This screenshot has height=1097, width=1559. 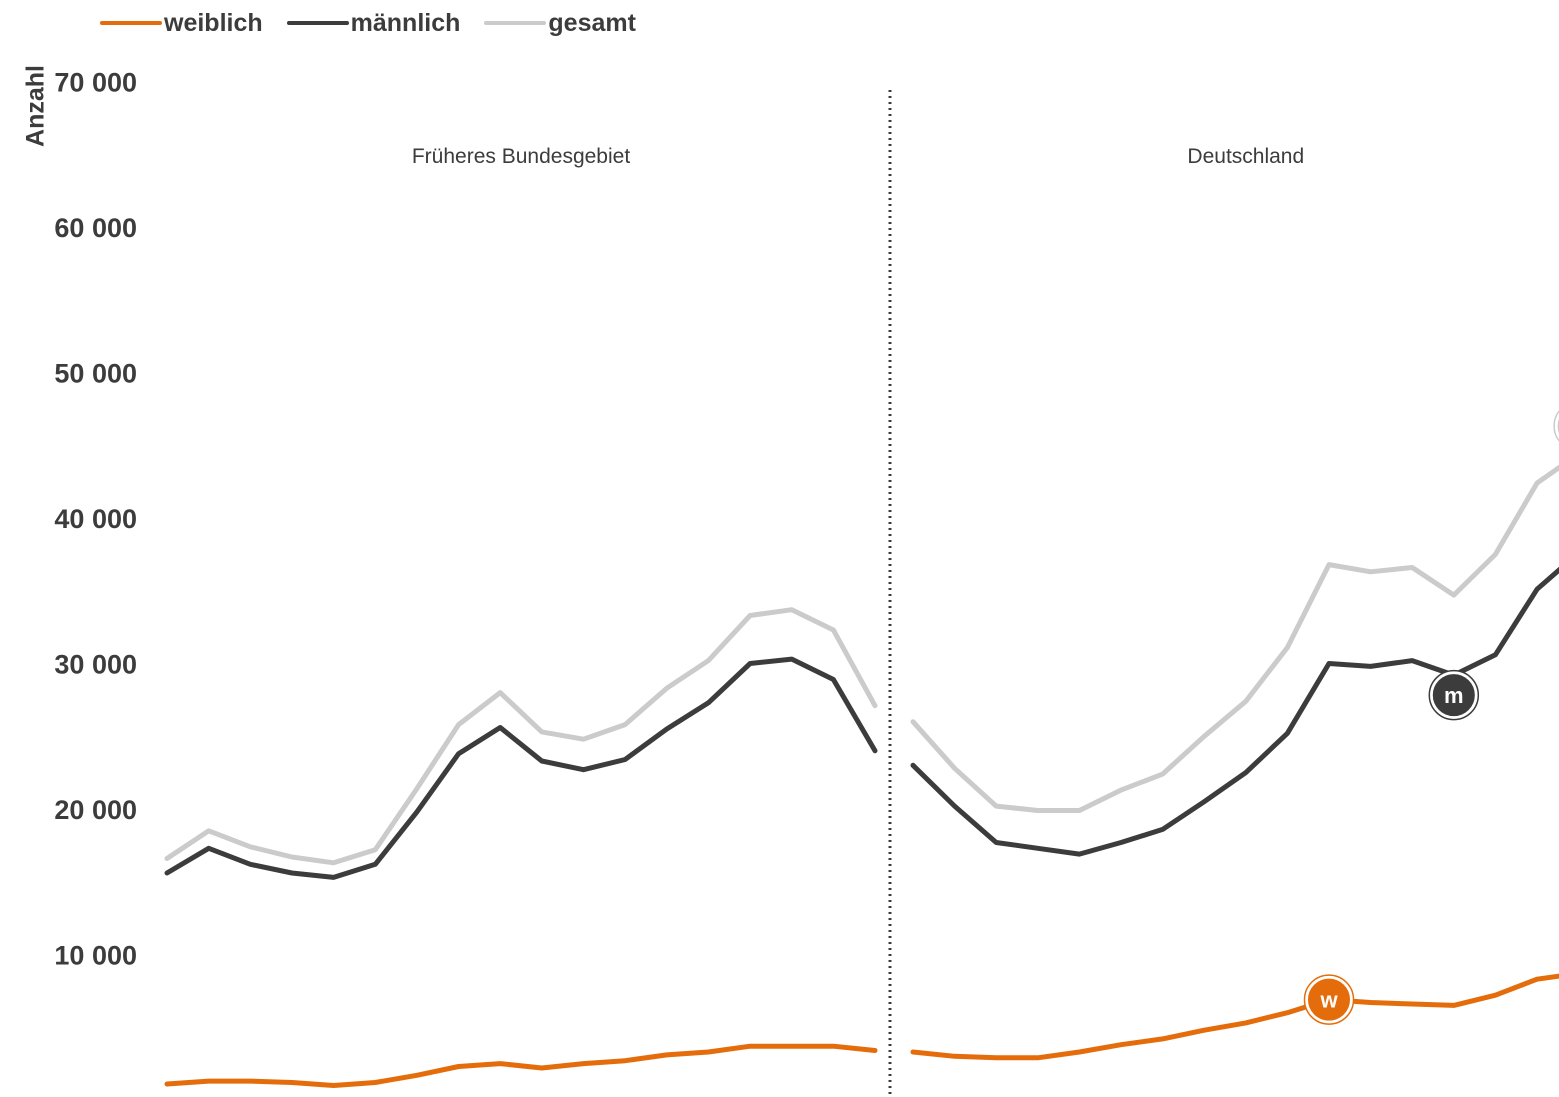 What do you see at coordinates (95, 519) in the screenshot?
I see `y-tick-label: 40 000` at bounding box center [95, 519].